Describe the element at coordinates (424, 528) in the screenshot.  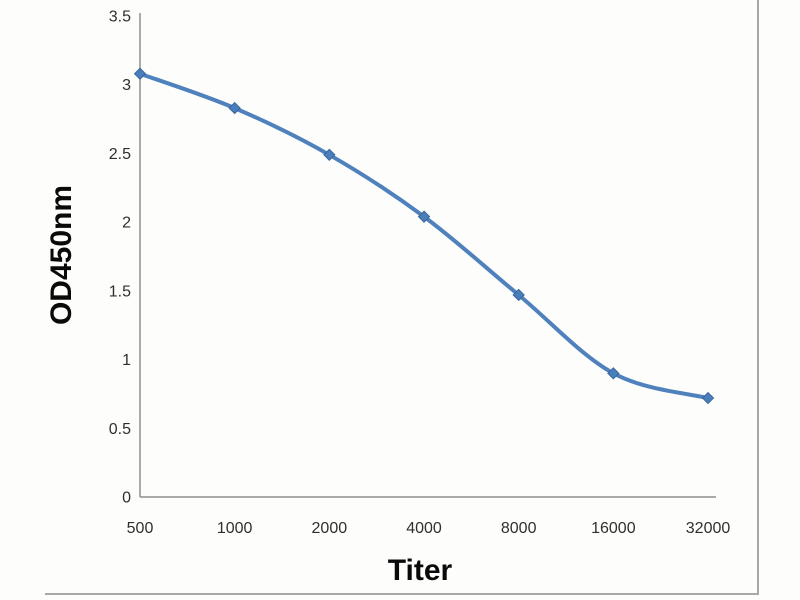
I see `x-tick-label: 4000` at that location.